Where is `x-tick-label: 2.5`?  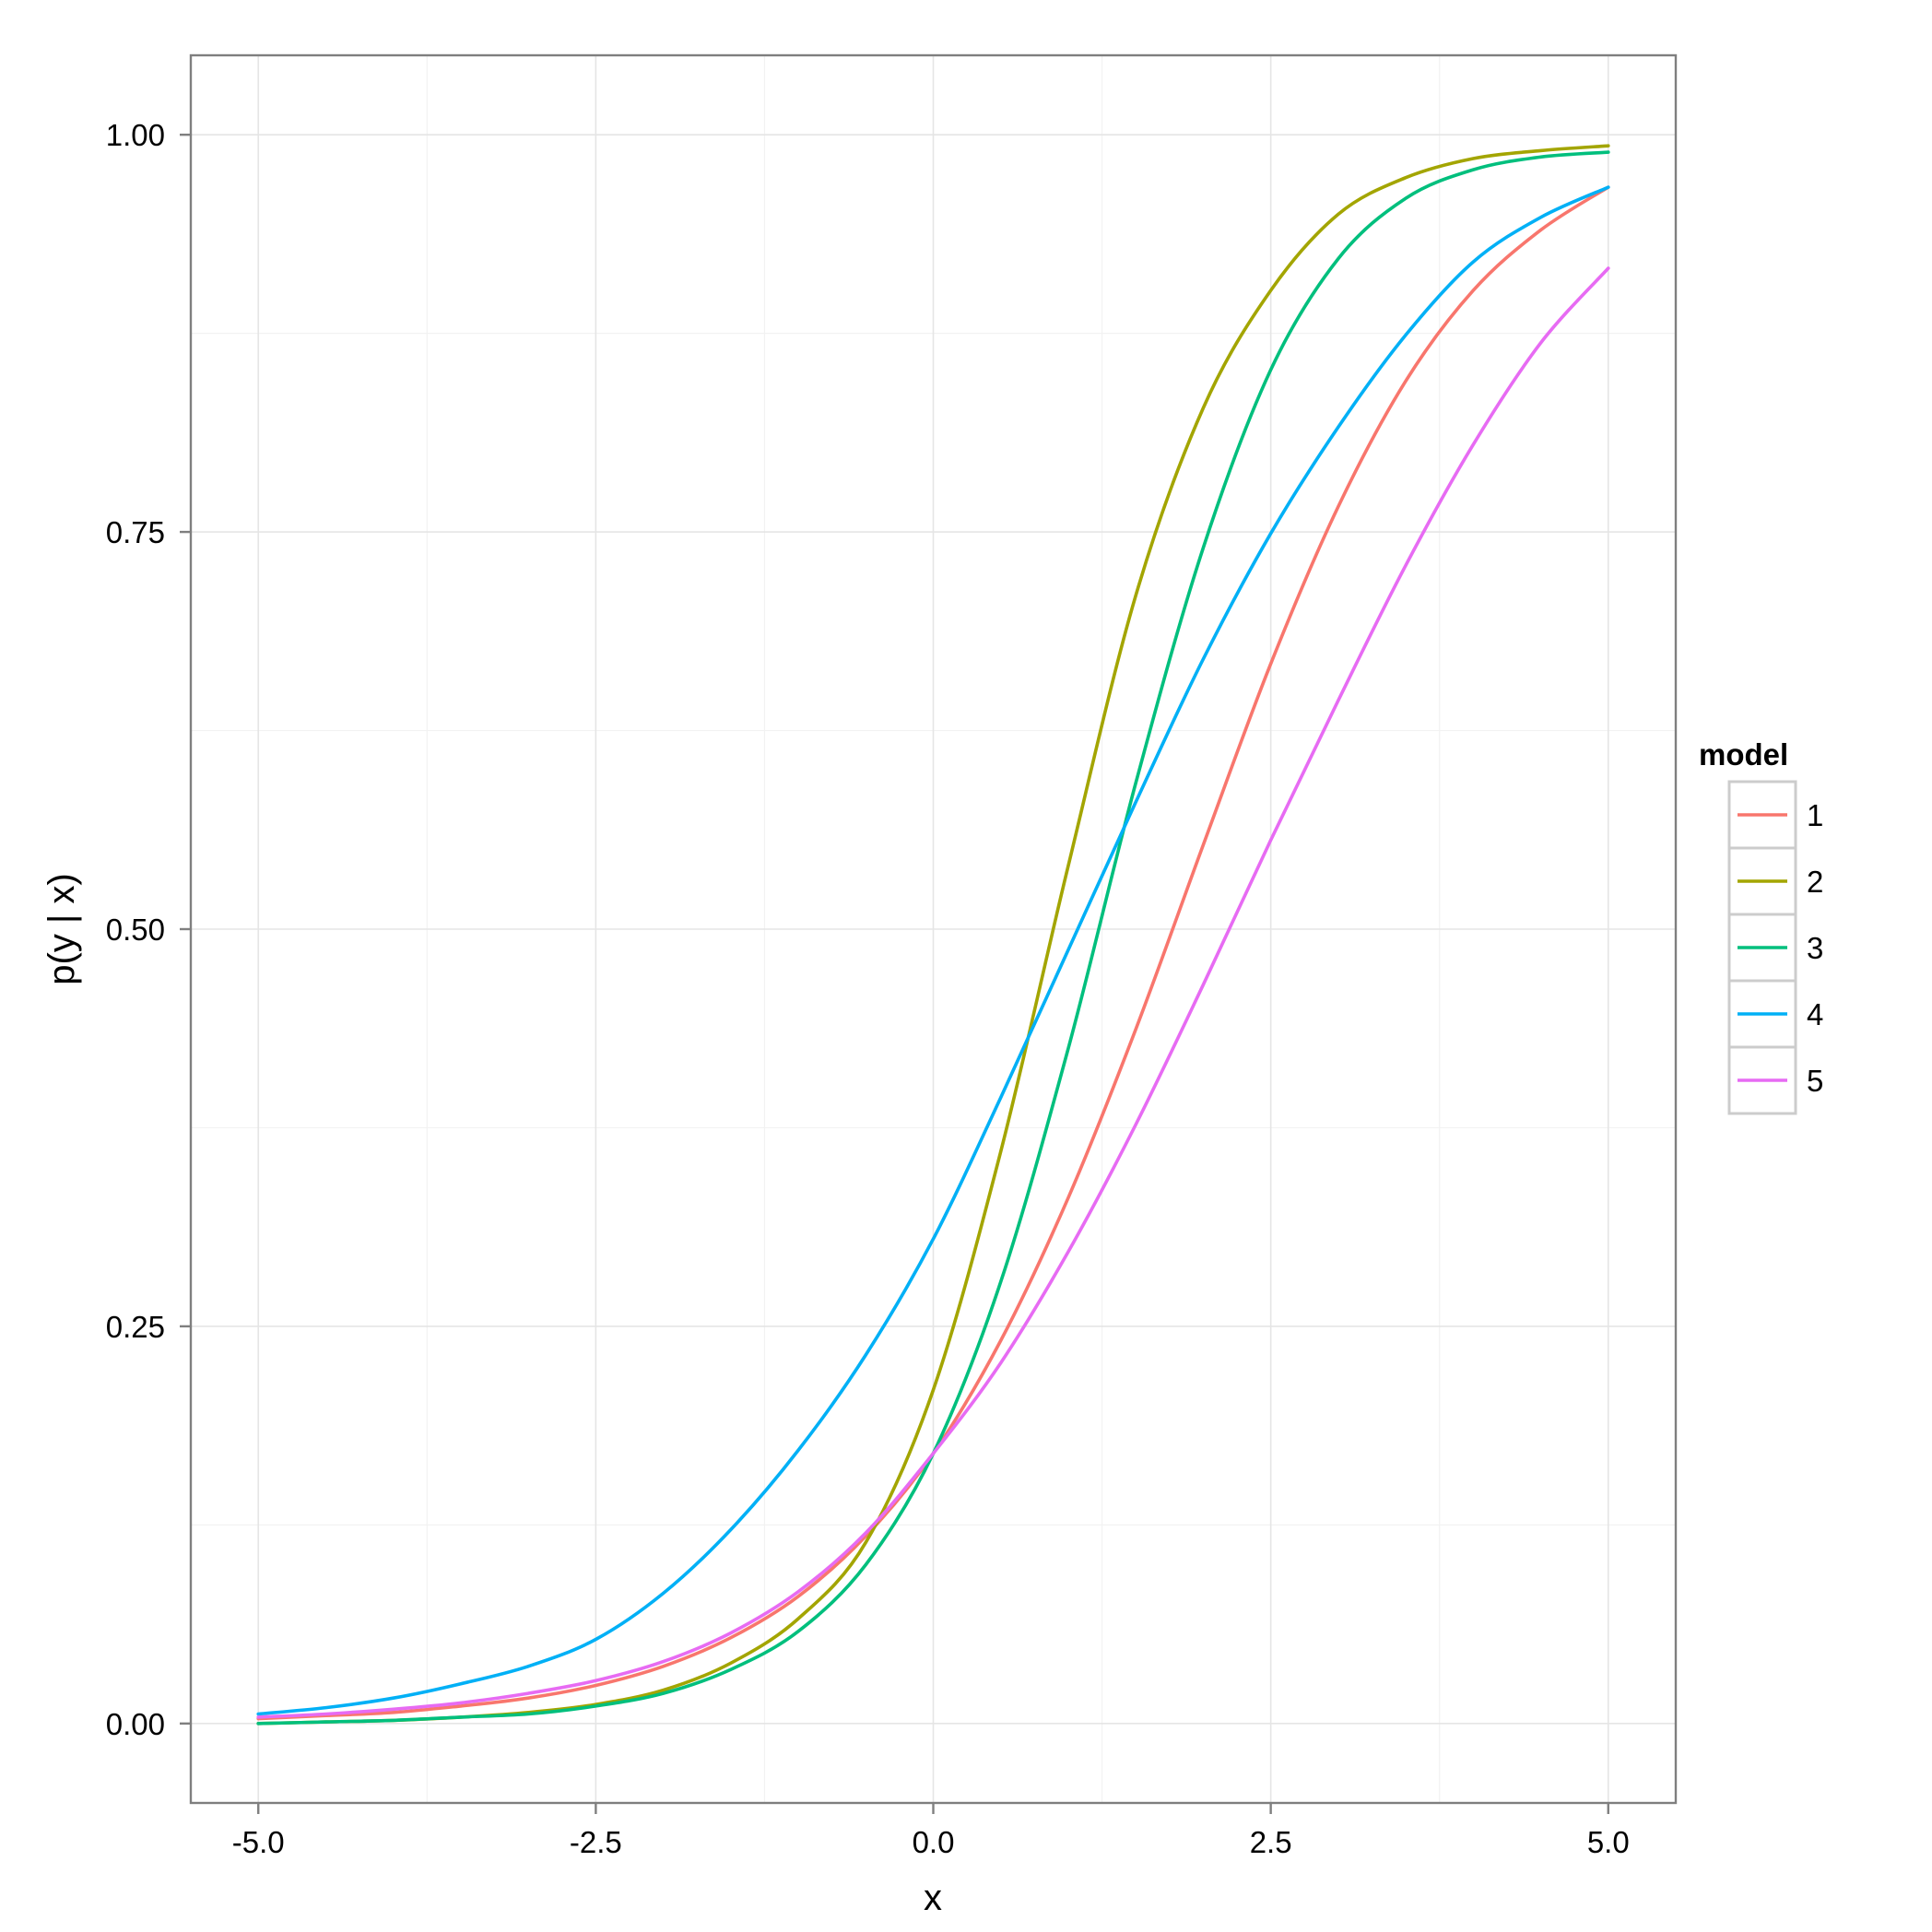 x-tick-label: 2.5 is located at coordinates (1271, 1842).